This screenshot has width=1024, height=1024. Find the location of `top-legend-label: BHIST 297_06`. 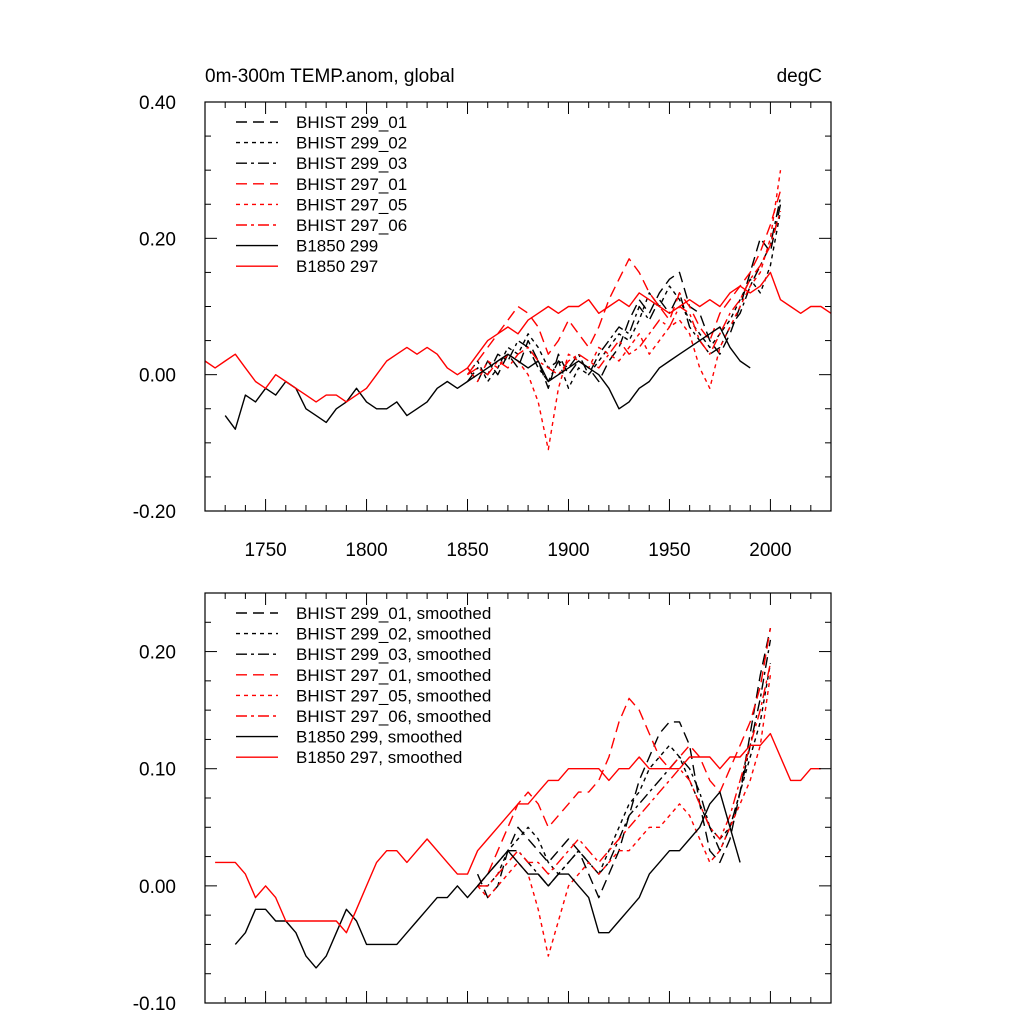

top-legend-label: BHIST 297_06 is located at coordinates (351, 225).